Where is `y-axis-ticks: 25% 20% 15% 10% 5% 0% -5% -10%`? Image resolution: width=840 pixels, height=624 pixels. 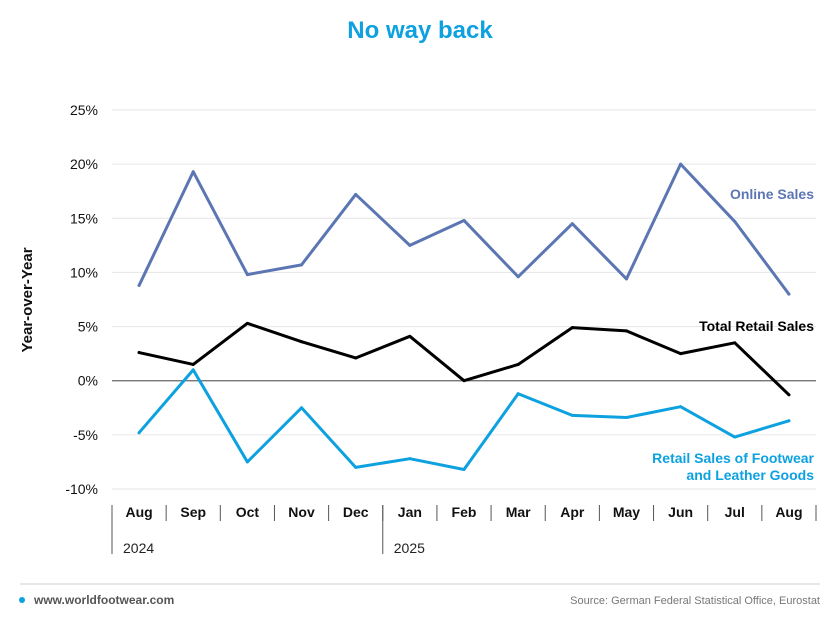 y-axis-ticks: 25% 20% 15% 10% 5% 0% -5% -10% is located at coordinates (81, 299).